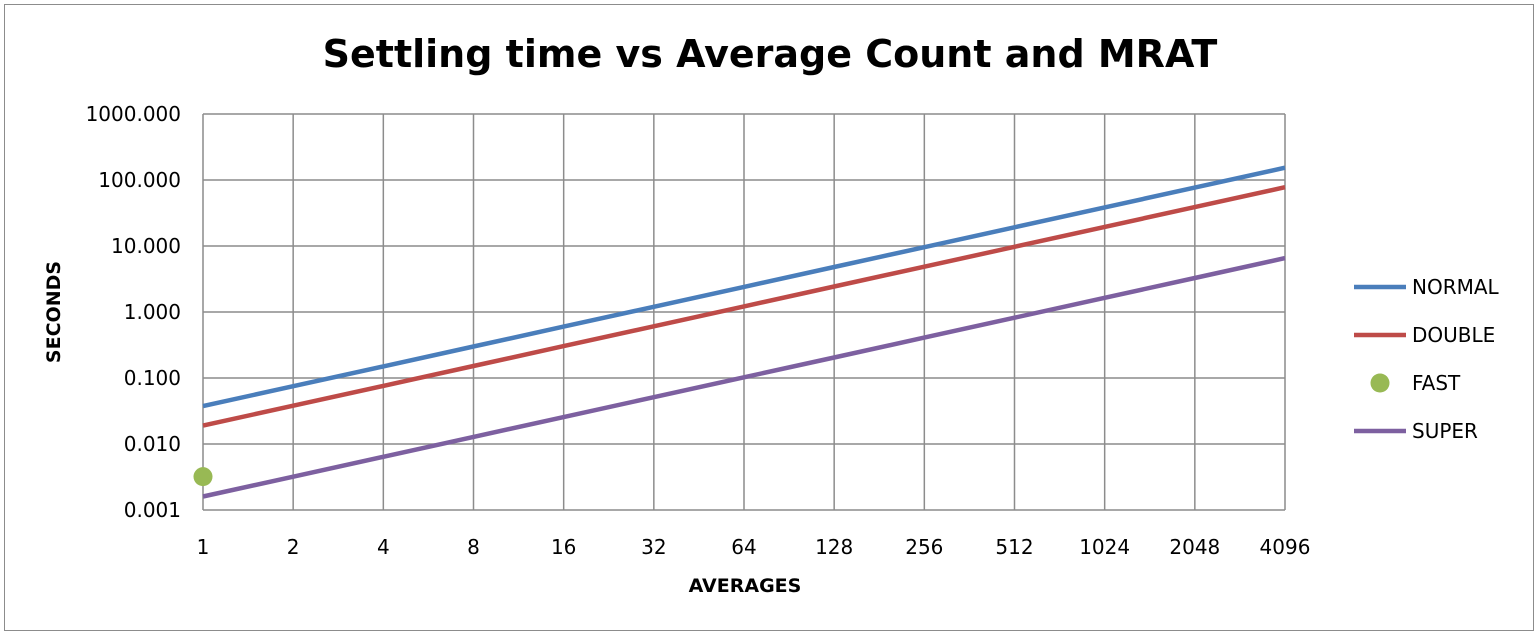  What do you see at coordinates (1427, 359) in the screenshot?
I see `legend: NORMAL DOUBLE FAST SUPER` at bounding box center [1427, 359].